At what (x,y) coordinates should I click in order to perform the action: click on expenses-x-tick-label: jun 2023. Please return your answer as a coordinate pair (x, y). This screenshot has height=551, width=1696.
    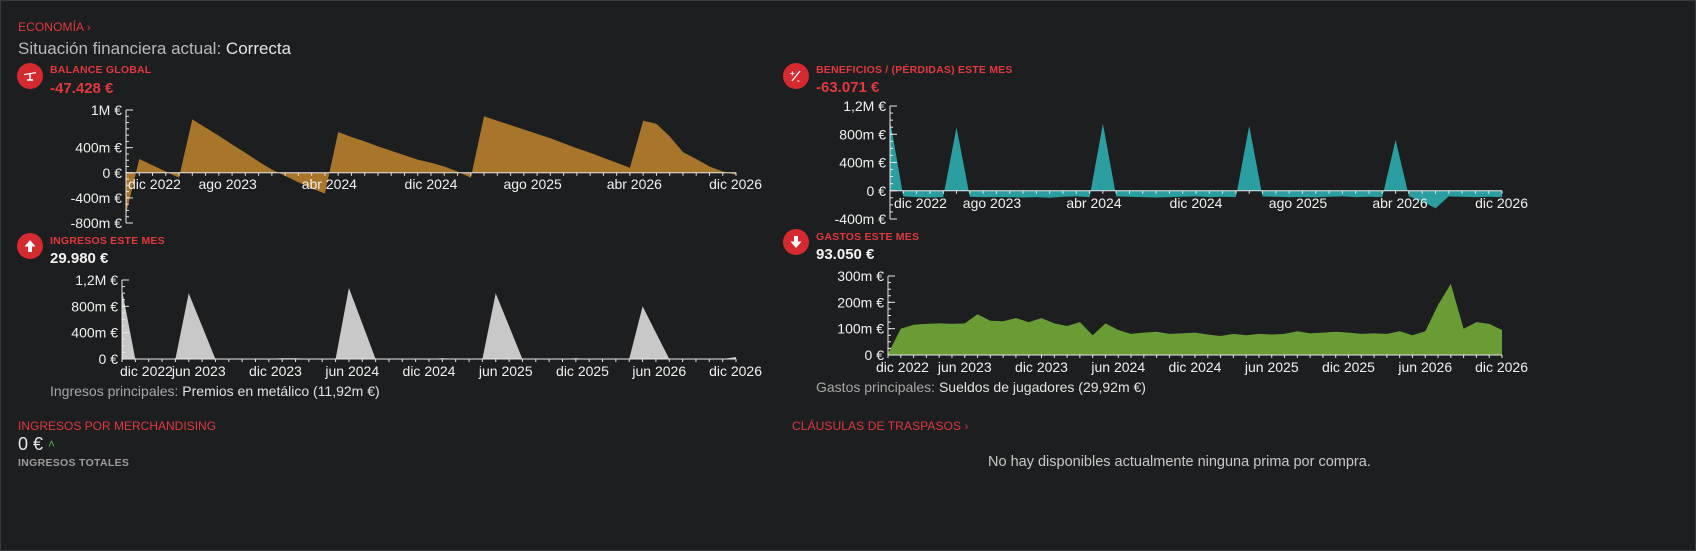
    Looking at the image, I should click on (964, 367).